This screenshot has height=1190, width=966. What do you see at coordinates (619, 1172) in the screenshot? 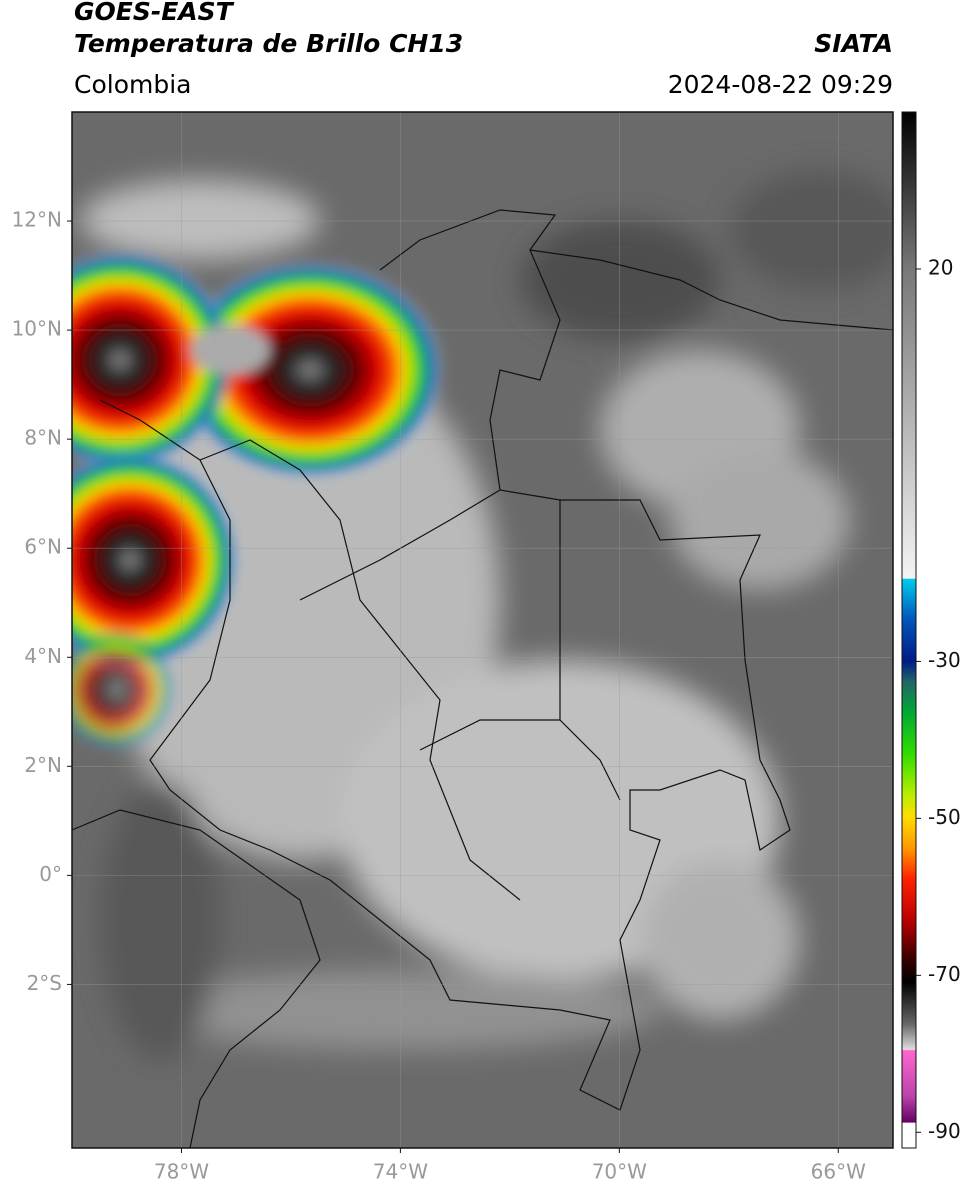
I see `x-tick-label: 70°W` at bounding box center [619, 1172].